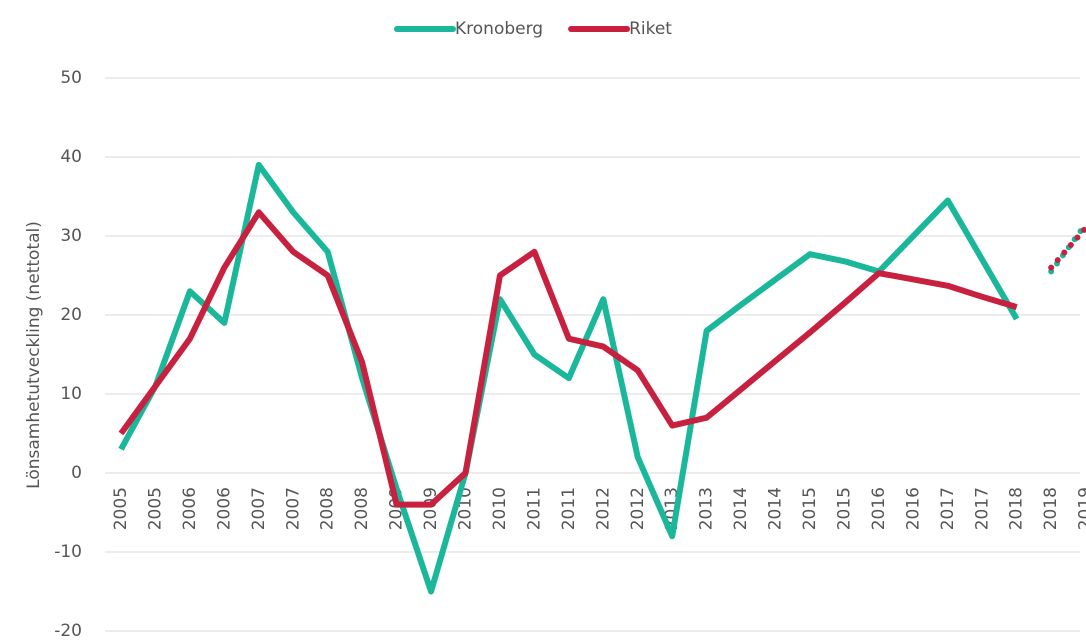 The image size is (1086, 641). What do you see at coordinates (71, 394) in the screenshot?
I see `y-tick-label: 10` at bounding box center [71, 394].